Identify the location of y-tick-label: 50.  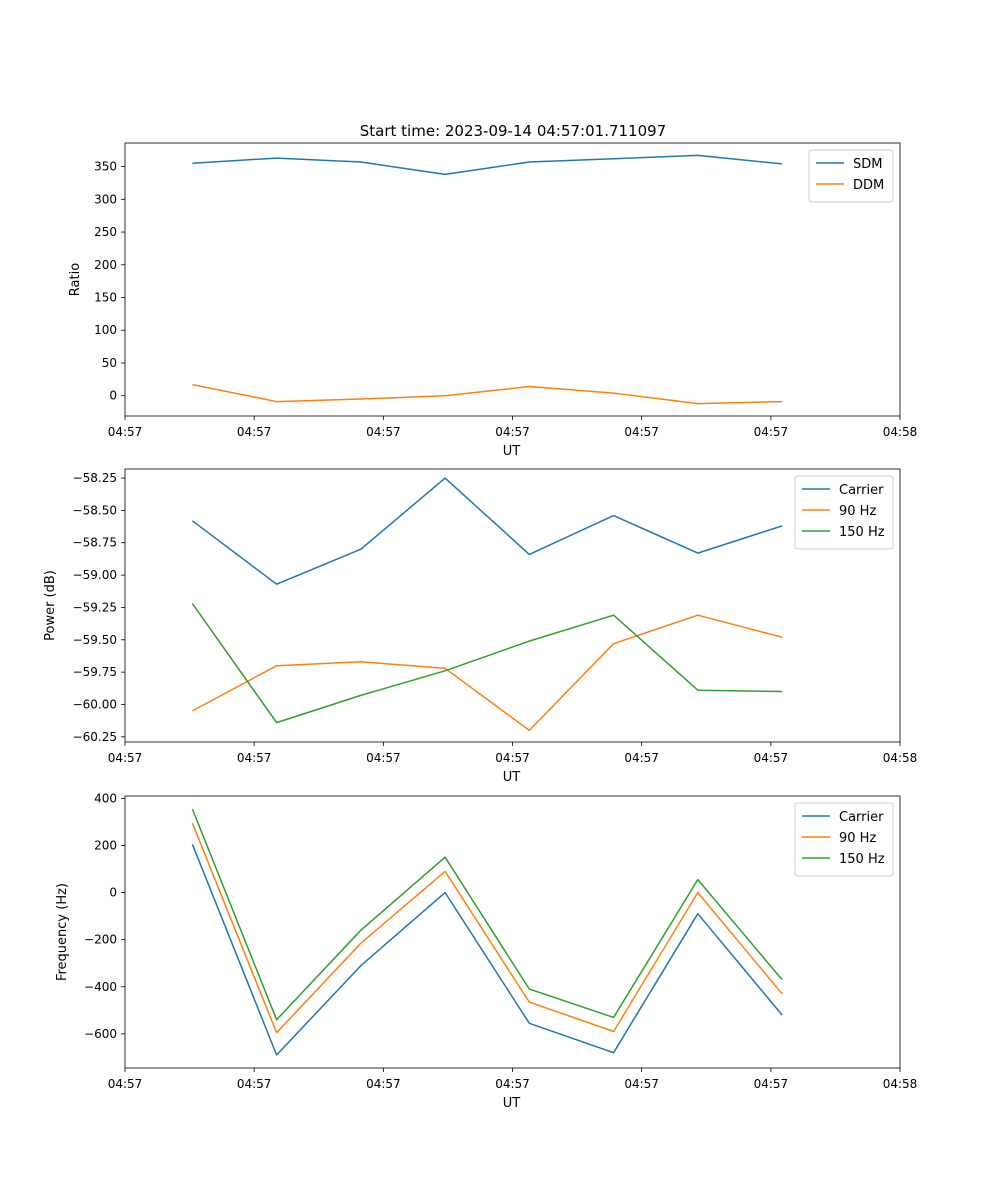
(109, 363).